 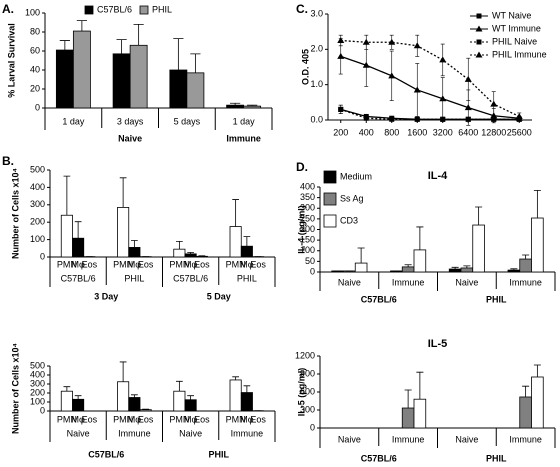 I want to click on y-tick-label: 900, so click(x=307, y=373).